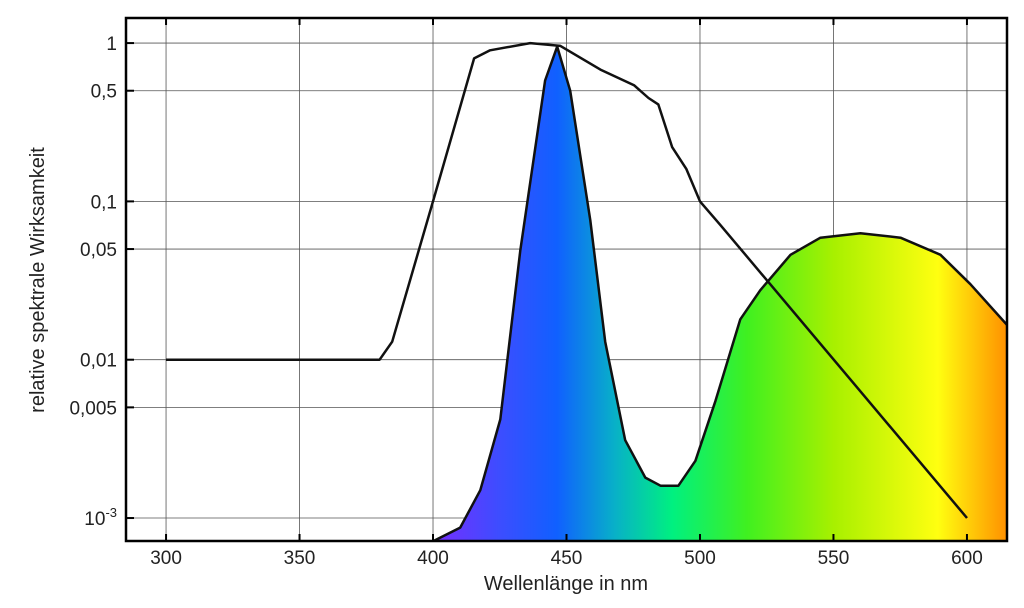 This screenshot has width=1024, height=608. Describe the element at coordinates (98, 250) in the screenshot. I see `y-tick-label: 0,05` at that location.